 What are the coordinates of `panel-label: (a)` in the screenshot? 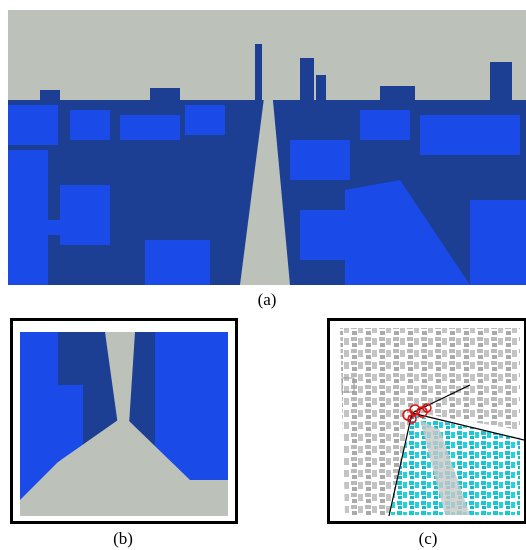 It's located at (267, 299).